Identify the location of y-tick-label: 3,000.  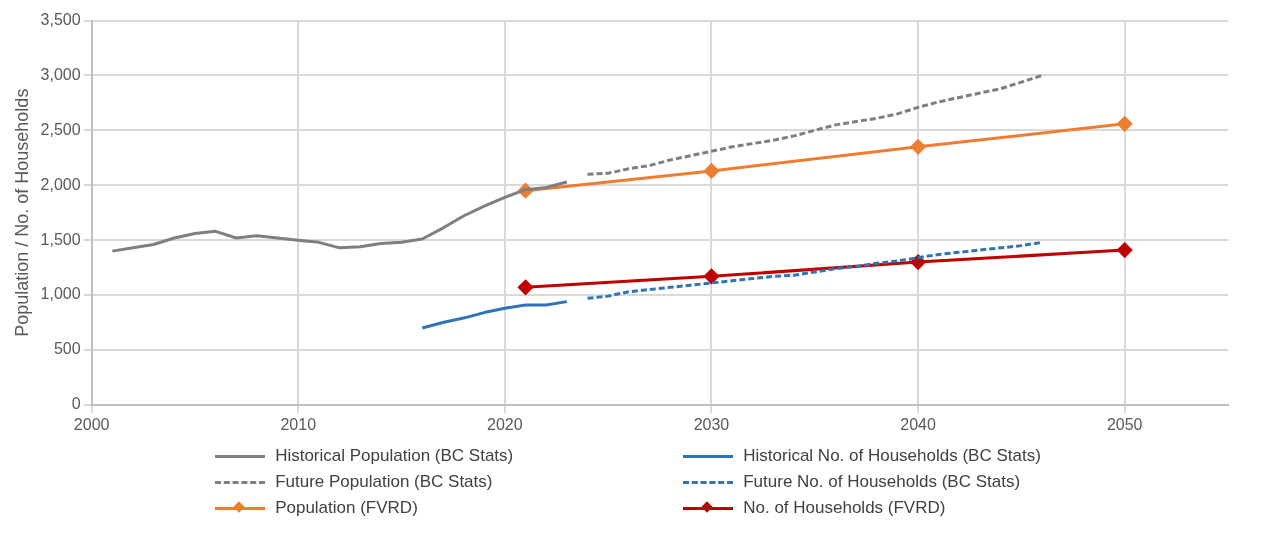
(60, 74).